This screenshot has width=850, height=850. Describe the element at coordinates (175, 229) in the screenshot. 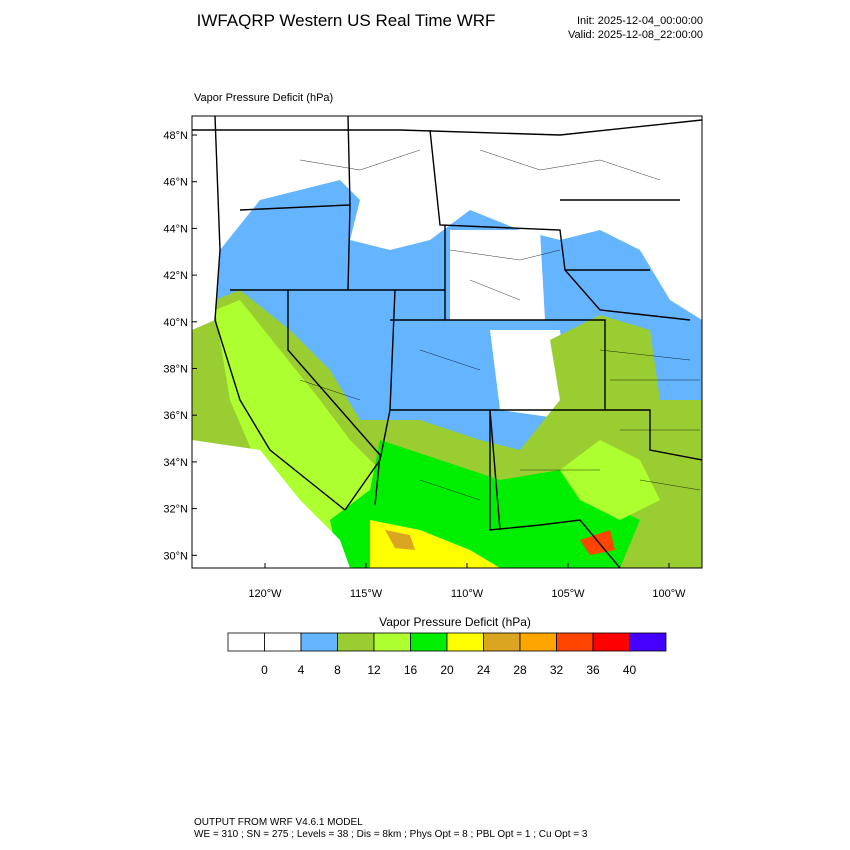

I see `lat-label: 44°N` at that location.